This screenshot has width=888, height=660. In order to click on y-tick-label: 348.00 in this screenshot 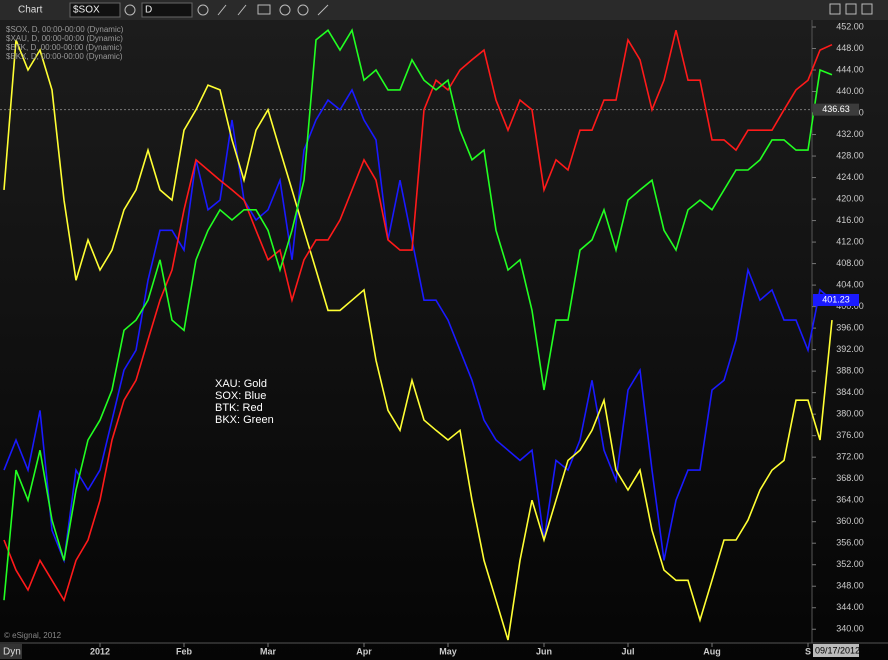, I will do `click(850, 586)`.